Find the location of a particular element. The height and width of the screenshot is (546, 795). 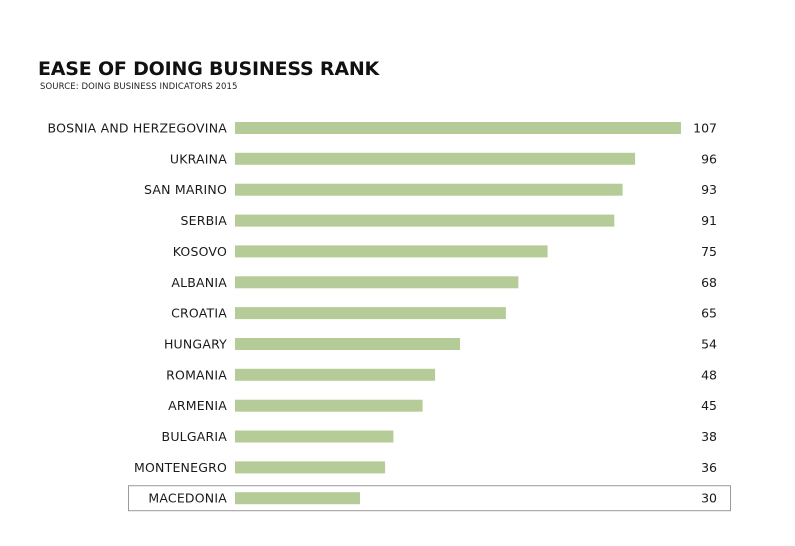

bar-romania is located at coordinates (335, 374).